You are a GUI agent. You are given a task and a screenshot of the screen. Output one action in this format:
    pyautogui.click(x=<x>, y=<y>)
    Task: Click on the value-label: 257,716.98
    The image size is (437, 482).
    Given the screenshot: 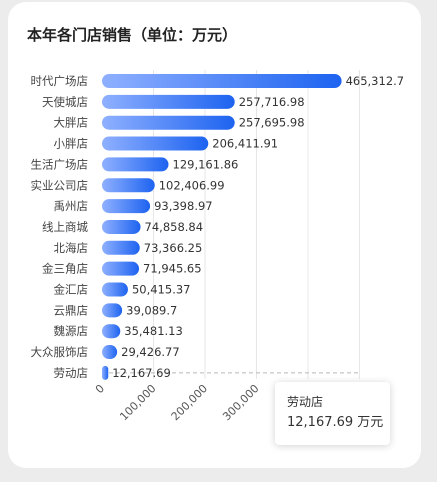 What is the action you would take?
    pyautogui.click(x=272, y=102)
    